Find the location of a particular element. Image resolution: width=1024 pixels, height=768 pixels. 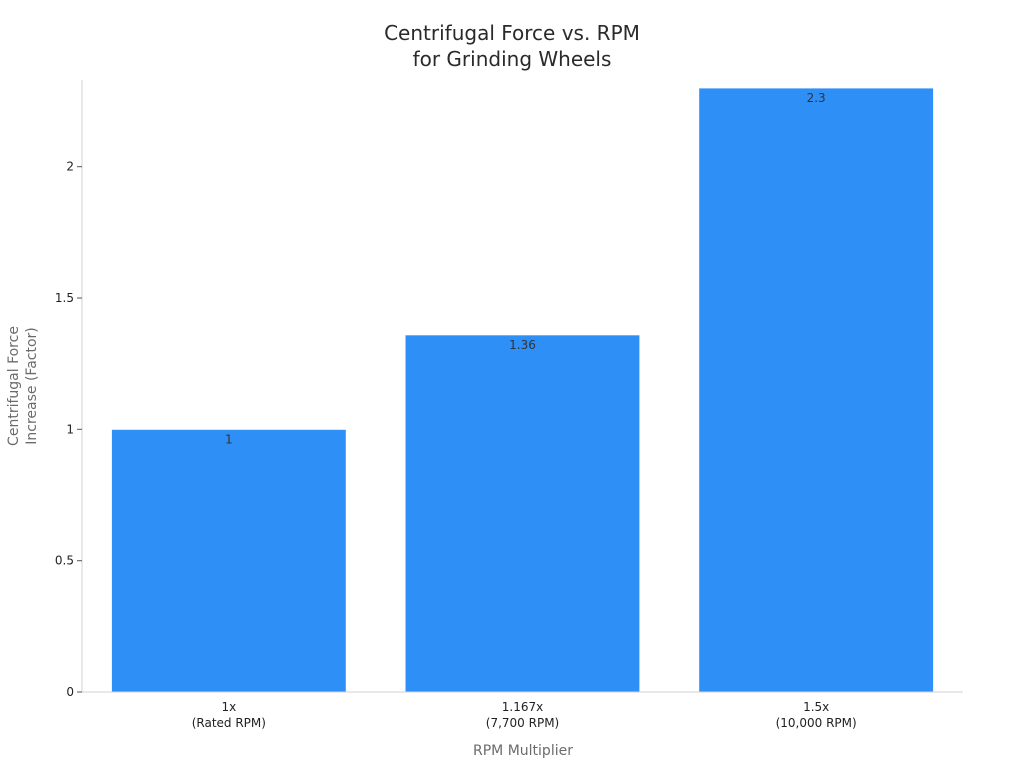

chart-title-line-1: Centrifugal Force vs. RPM is located at coordinates (512, 33).